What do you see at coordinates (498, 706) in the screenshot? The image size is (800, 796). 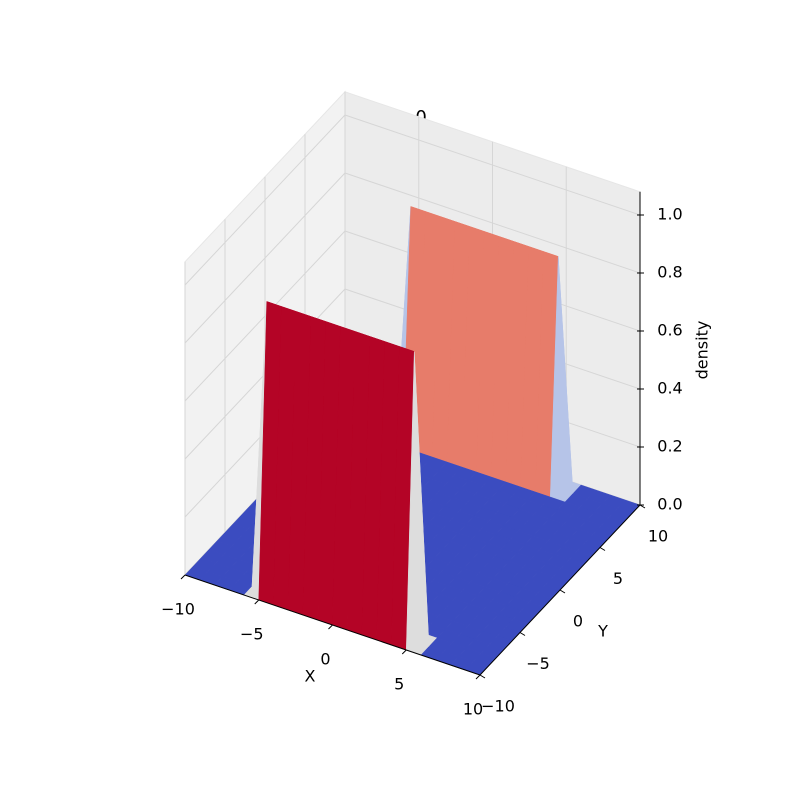 I see `y-tick-label: −10` at bounding box center [498, 706].